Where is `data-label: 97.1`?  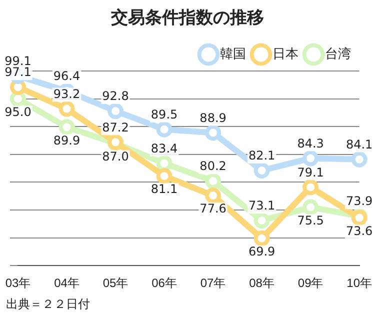
data-label: 97.1 is located at coordinates (18, 72).